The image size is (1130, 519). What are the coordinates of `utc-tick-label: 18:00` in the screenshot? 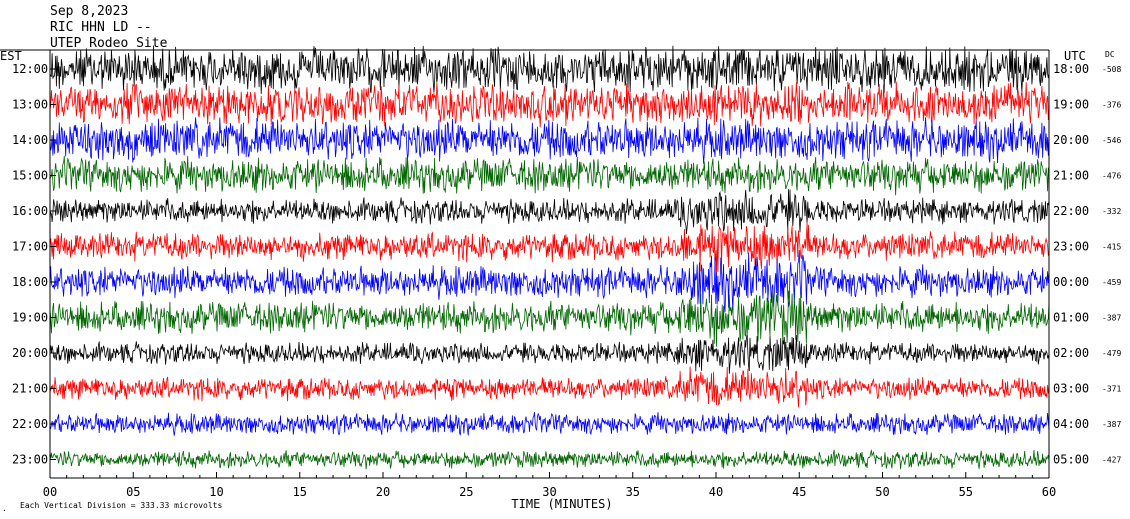 It's located at (1071, 69).